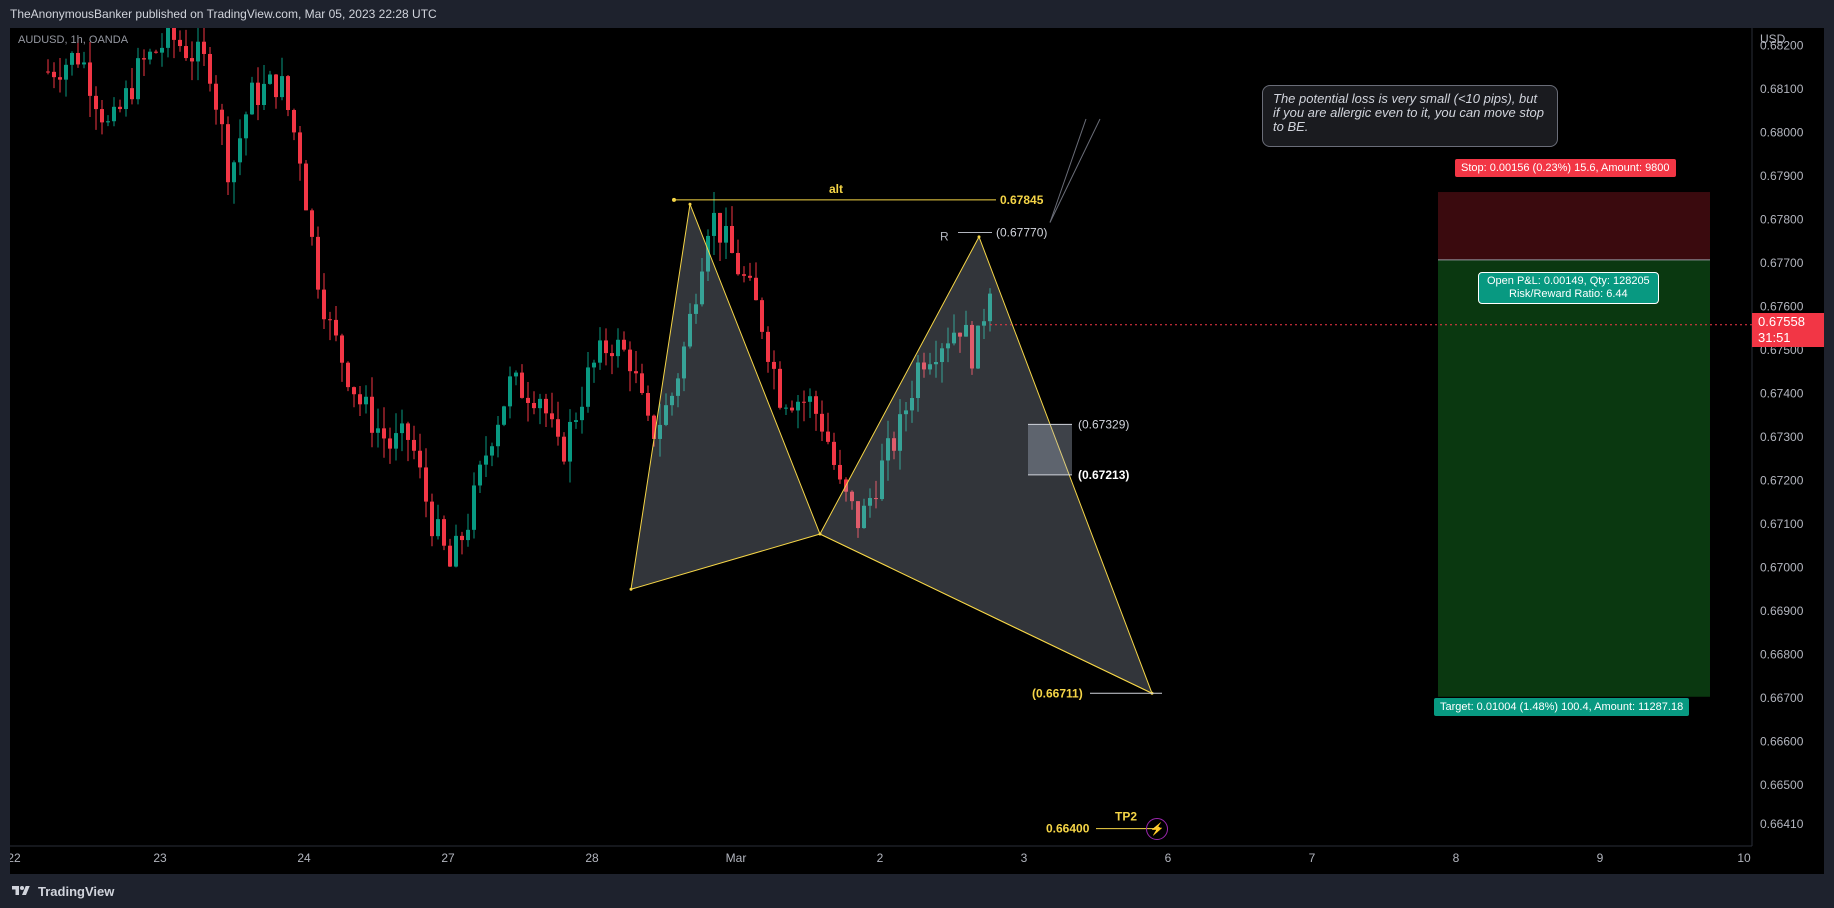  What do you see at coordinates (880, 858) in the screenshot?
I see `x-tick-label: 2` at bounding box center [880, 858].